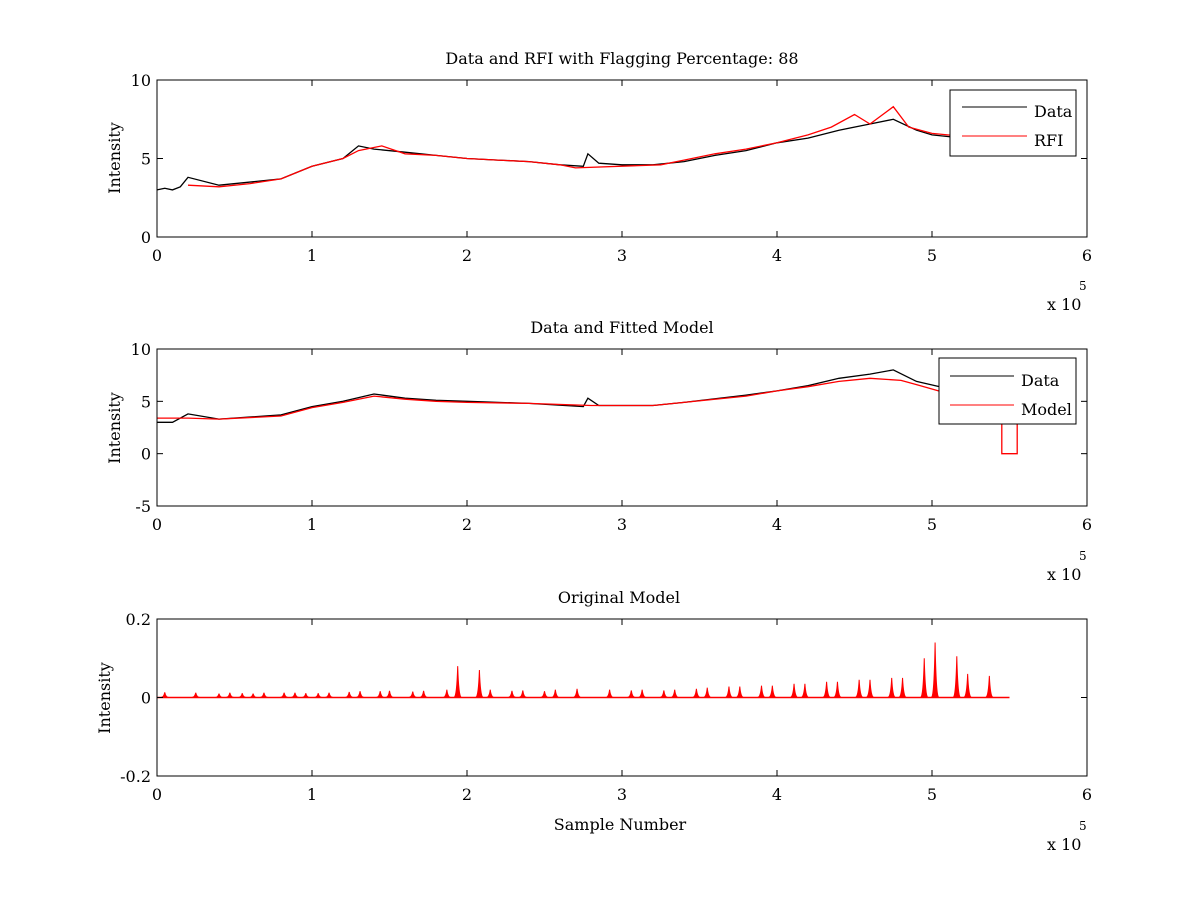 This screenshot has height=900, width=1200. I want to click on y-axis-label: Intensity, so click(114, 428).